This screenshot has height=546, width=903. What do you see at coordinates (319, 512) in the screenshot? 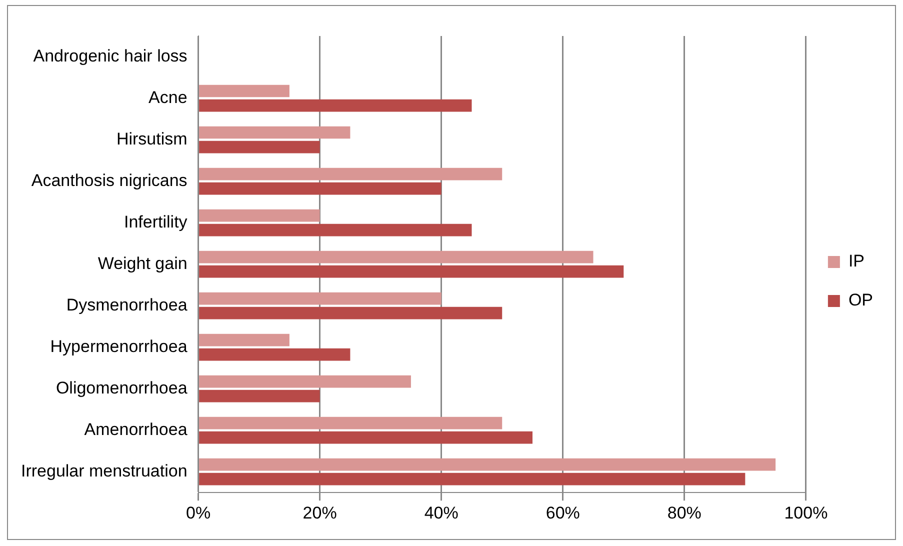
I see `x-tick-label: 20%` at bounding box center [319, 512].